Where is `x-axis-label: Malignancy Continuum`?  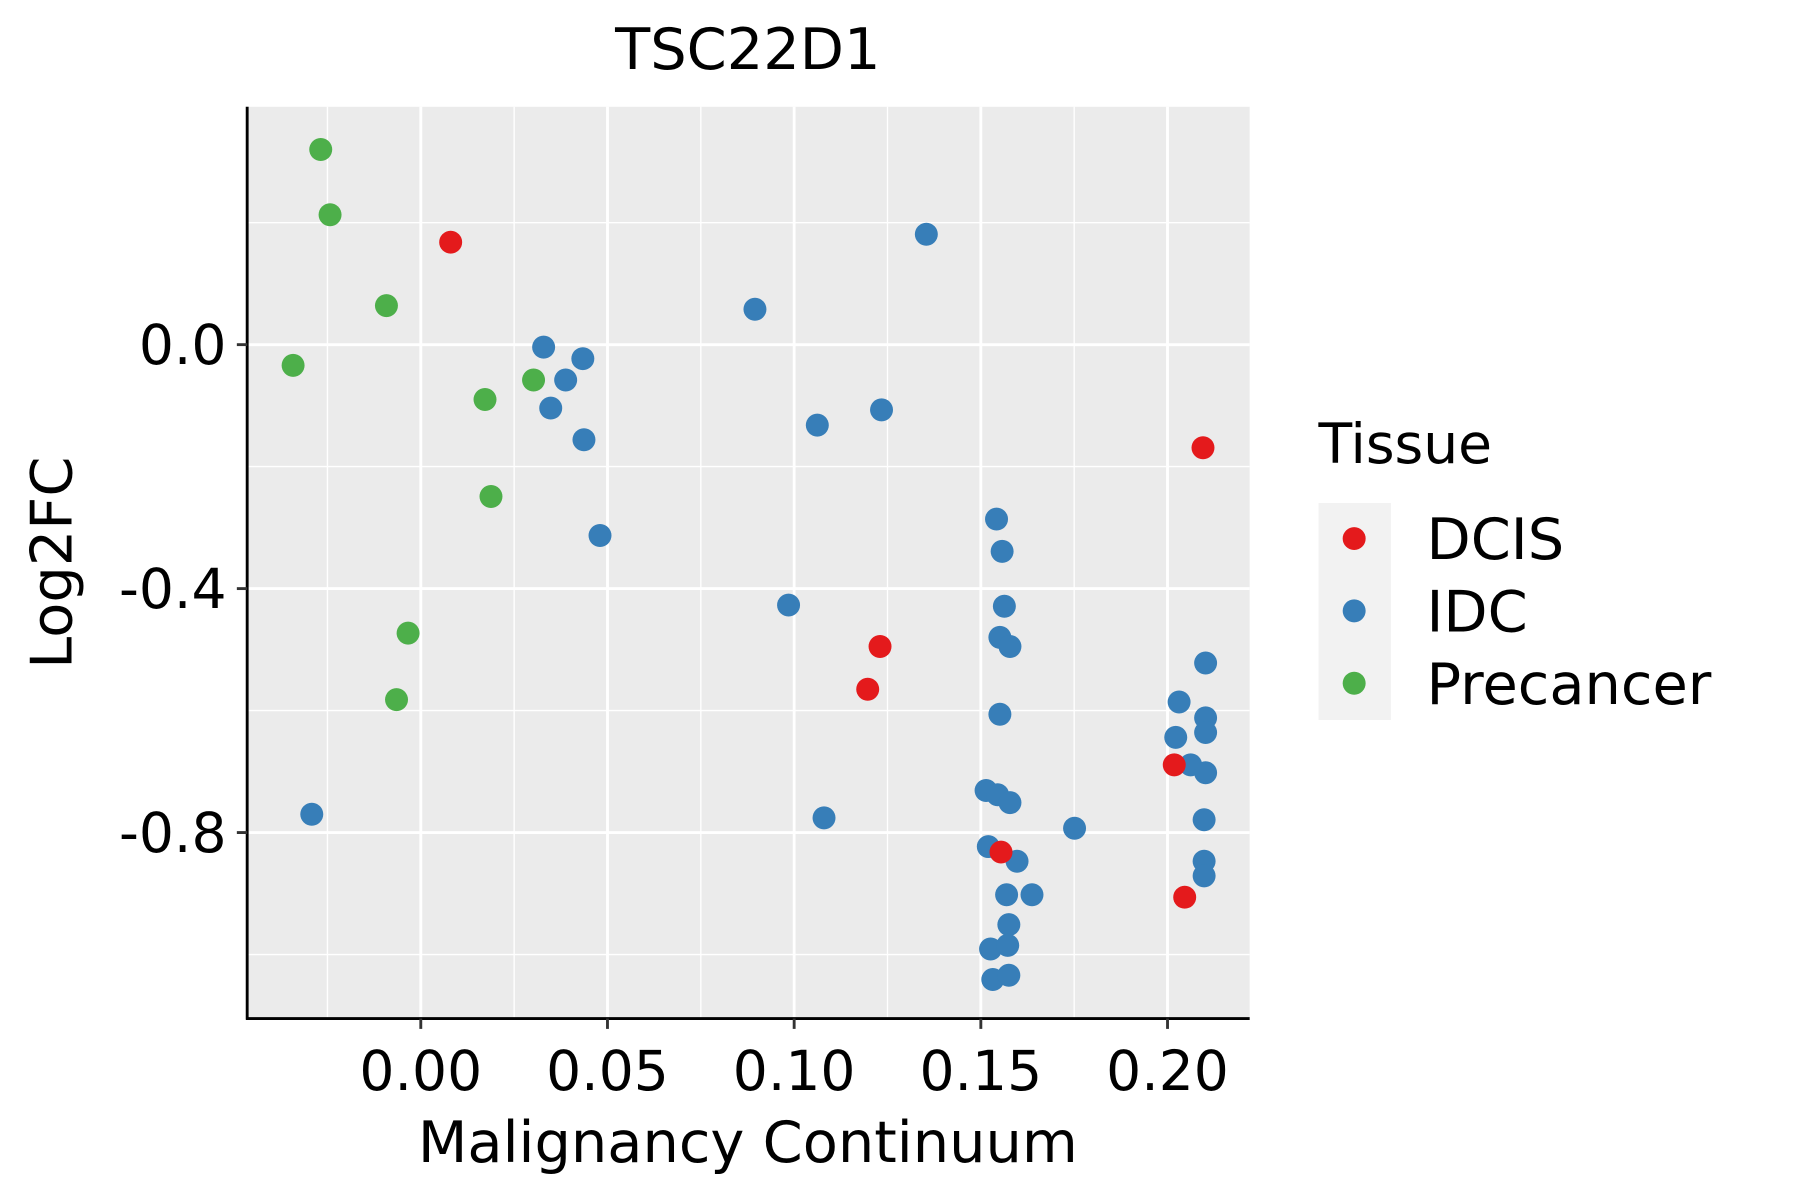 x-axis-label: Malignancy Continuum is located at coordinates (748, 1142).